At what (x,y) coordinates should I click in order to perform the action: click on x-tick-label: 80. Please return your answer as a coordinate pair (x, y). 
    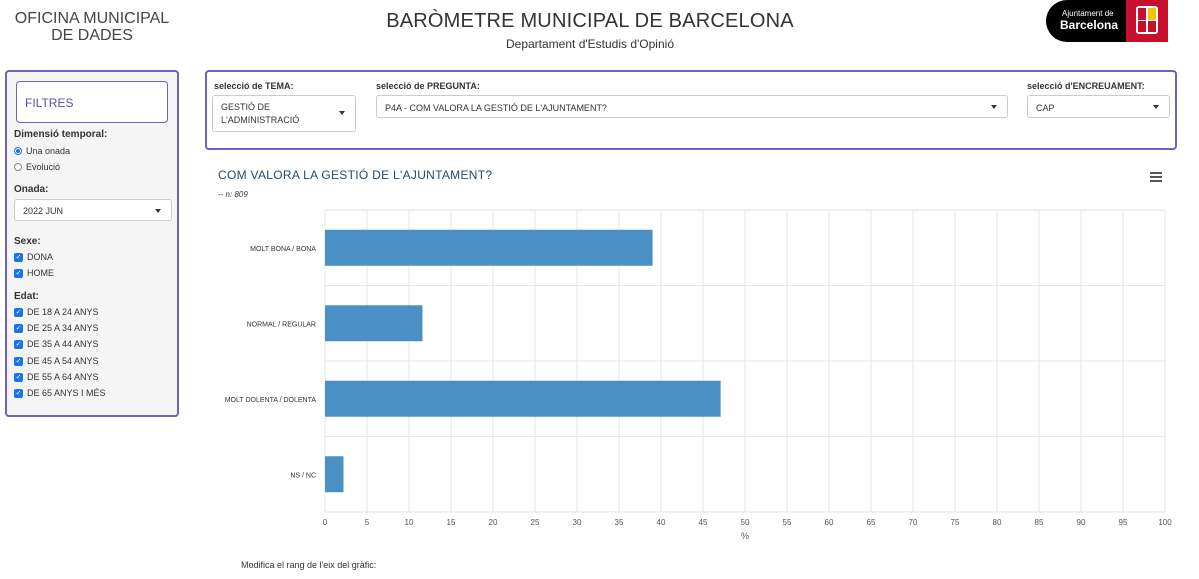
    Looking at the image, I should click on (997, 522).